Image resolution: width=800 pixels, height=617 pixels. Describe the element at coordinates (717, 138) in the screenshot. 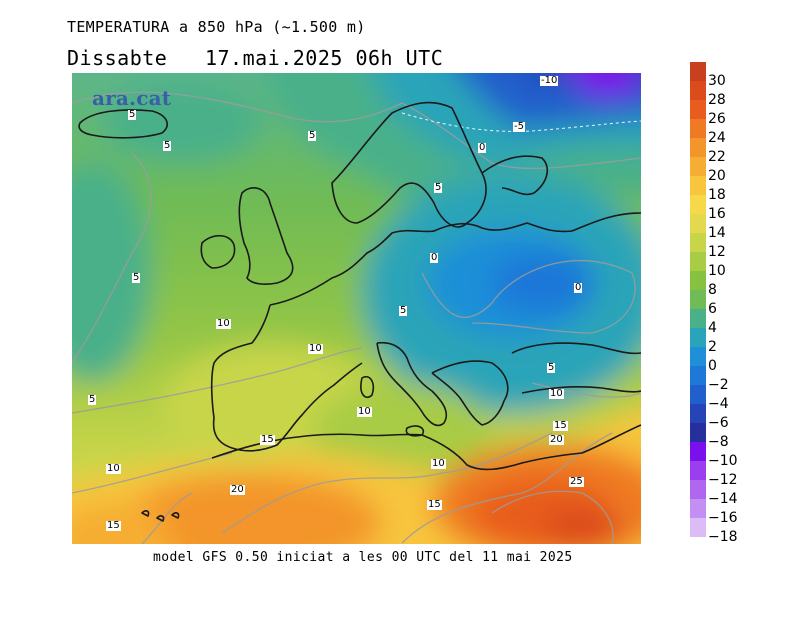

I see `legend-label: 24` at that location.